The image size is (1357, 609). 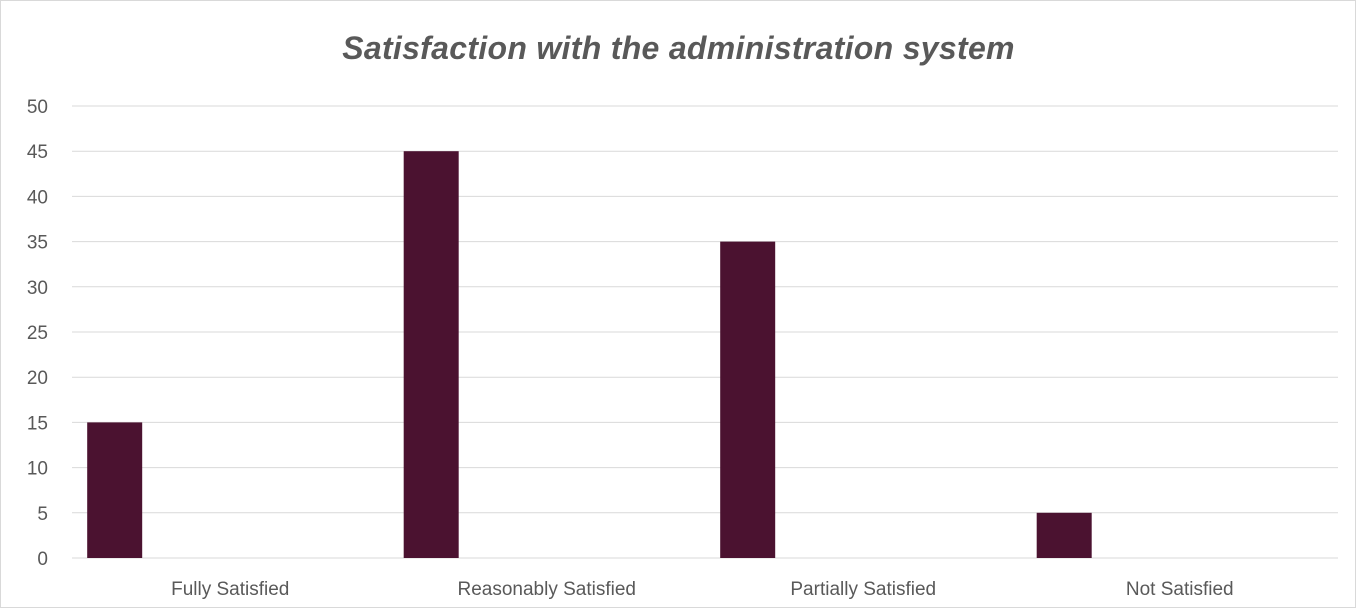 I want to click on y-tick-label: 5, so click(x=42, y=514).